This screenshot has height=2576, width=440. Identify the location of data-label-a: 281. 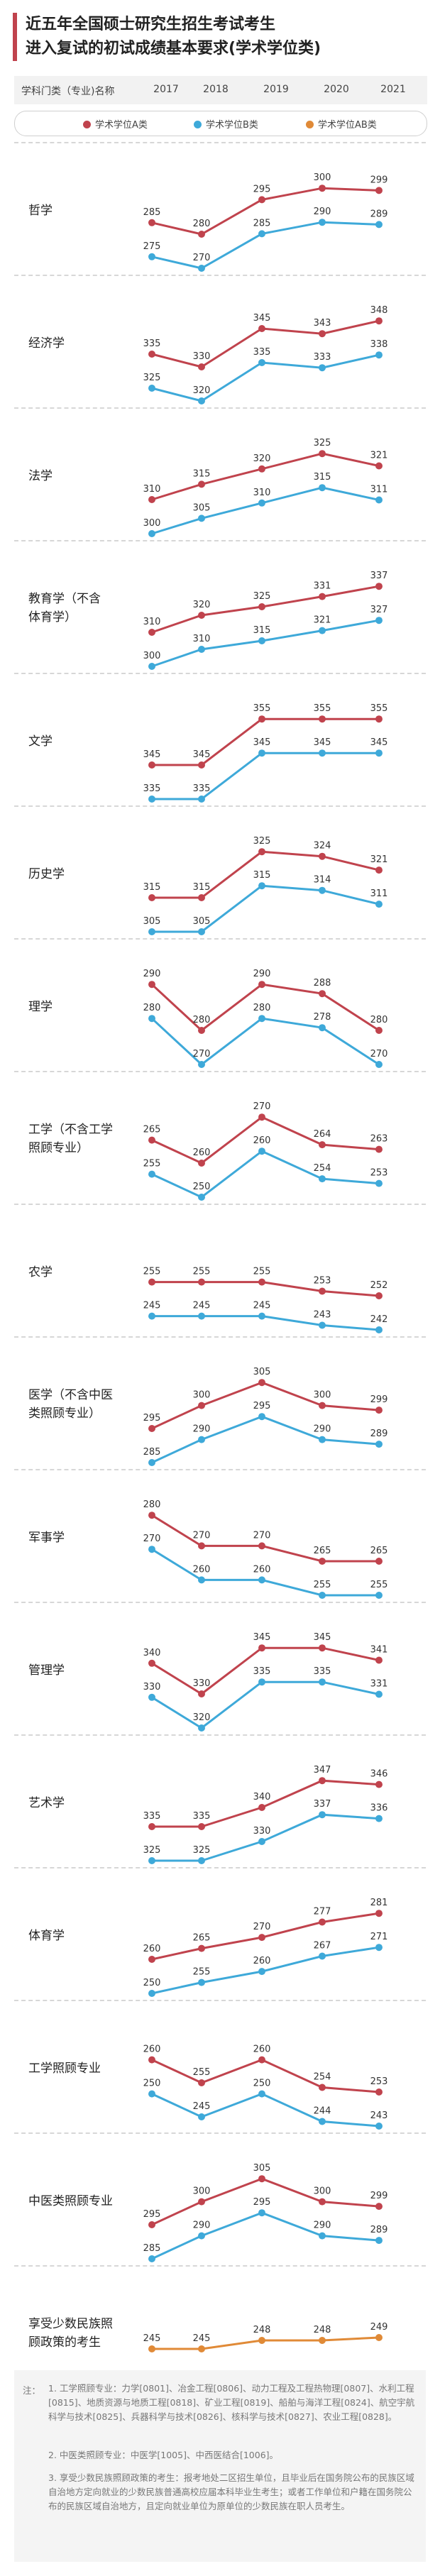
(379, 1903).